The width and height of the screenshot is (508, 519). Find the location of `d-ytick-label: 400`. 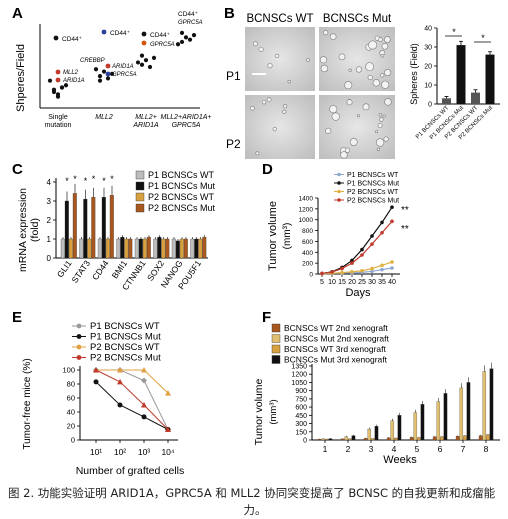

d-ytick-label: 400 is located at coordinates (307, 253).